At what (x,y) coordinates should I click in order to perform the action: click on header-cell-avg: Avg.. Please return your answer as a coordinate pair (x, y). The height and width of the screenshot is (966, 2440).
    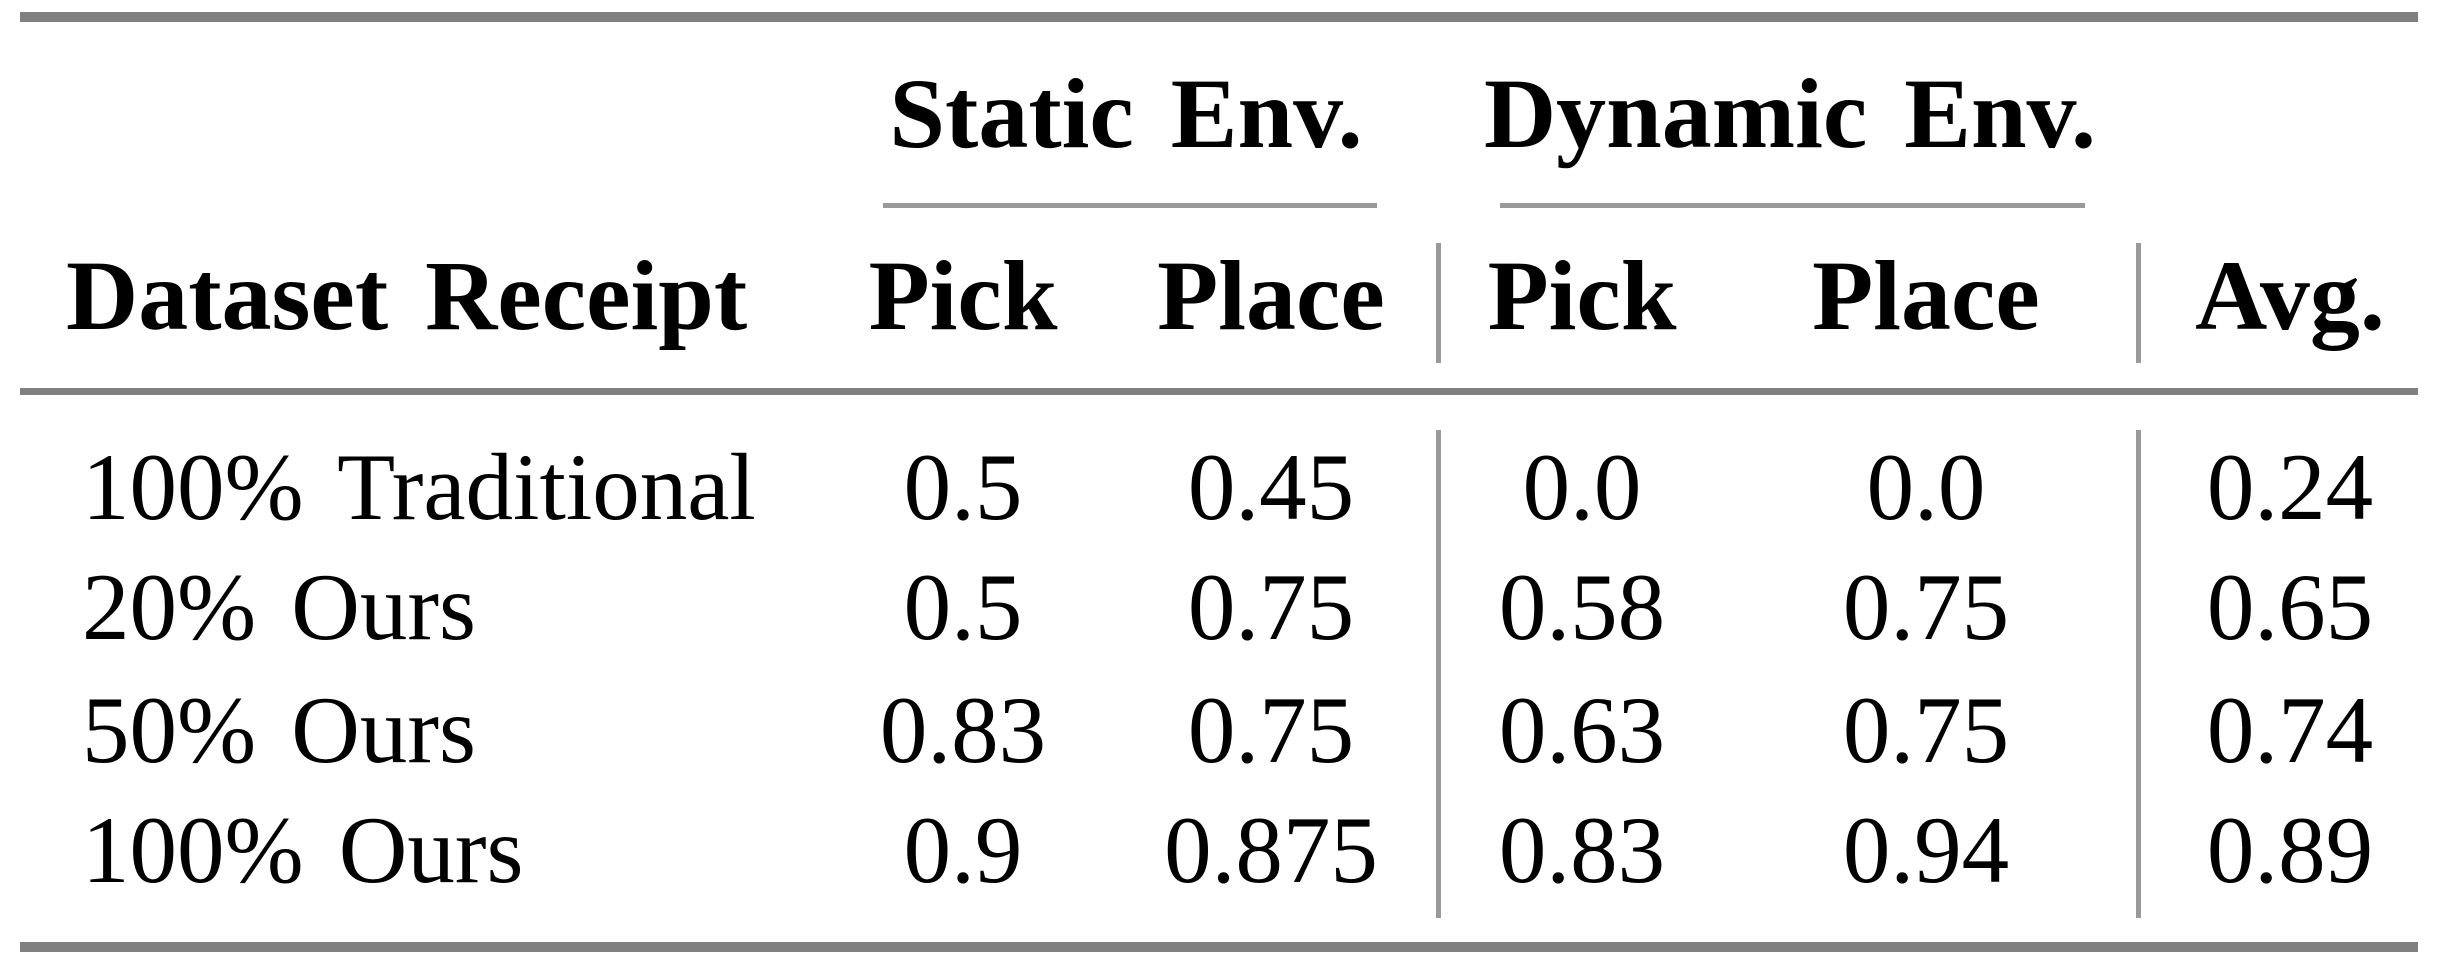
    Looking at the image, I should click on (2290, 295).